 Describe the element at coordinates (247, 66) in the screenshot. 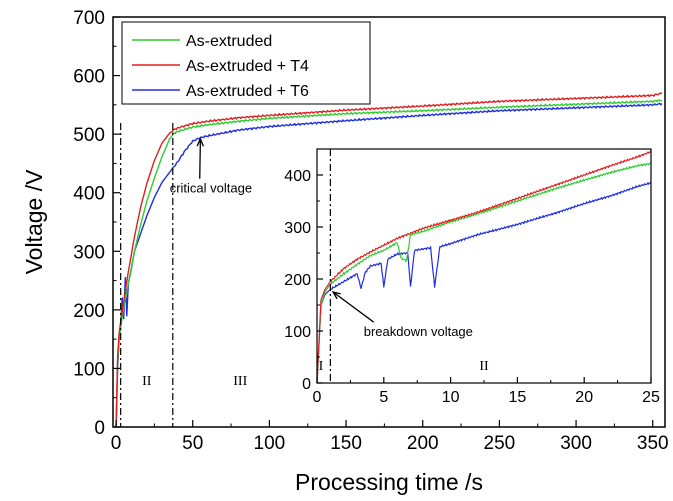

I see `legend-label-as-extruded-t4: As-extruded + T4` at that location.